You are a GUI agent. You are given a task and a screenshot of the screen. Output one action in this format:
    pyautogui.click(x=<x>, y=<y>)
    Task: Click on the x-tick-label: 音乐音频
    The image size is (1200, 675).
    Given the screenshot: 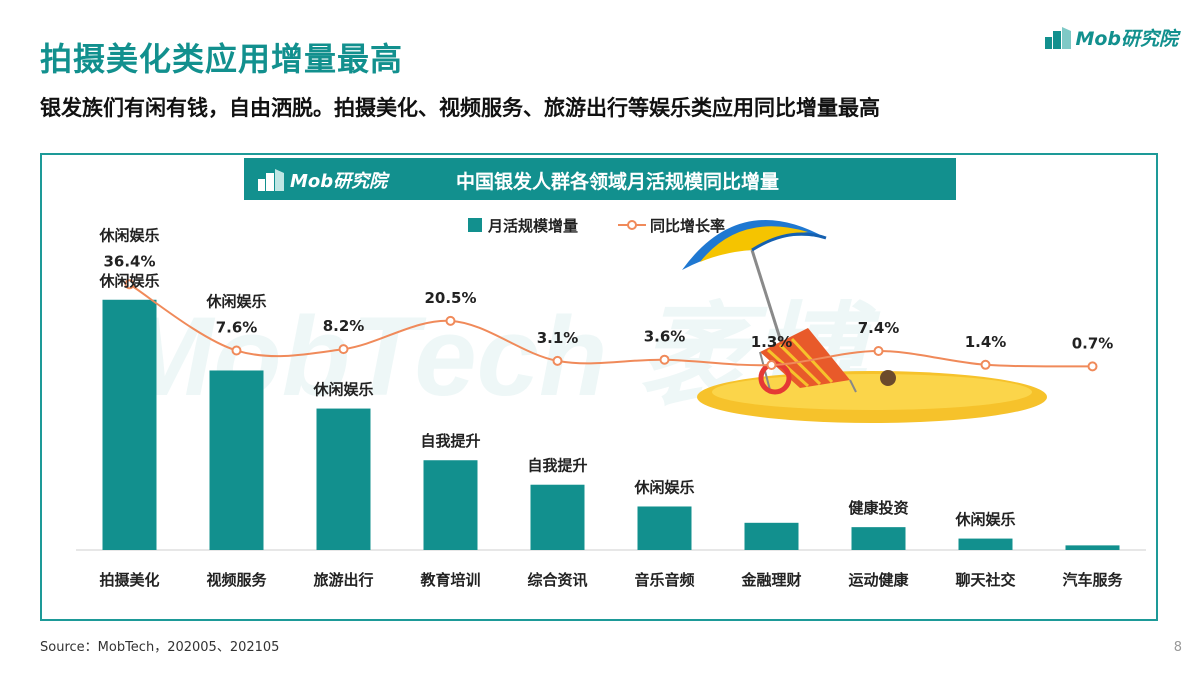 What is the action you would take?
    pyautogui.click(x=664, y=580)
    